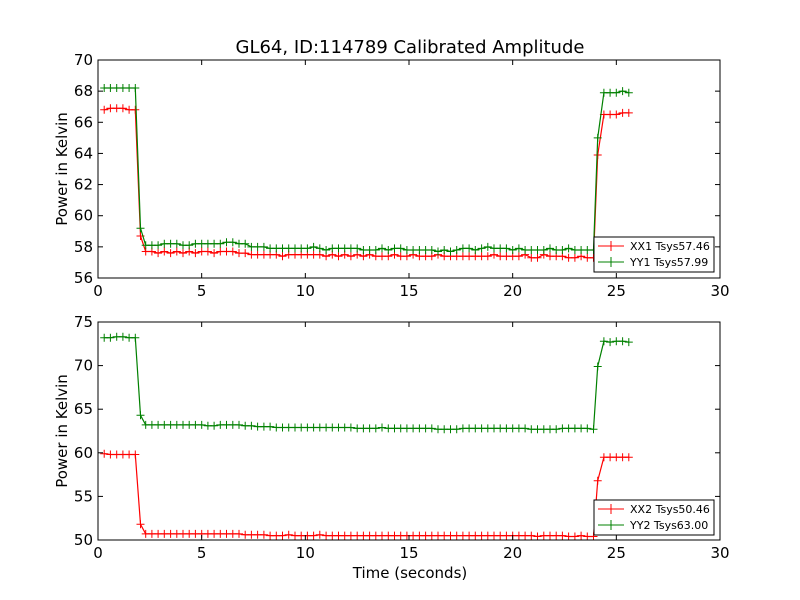 The width and height of the screenshot is (800, 600). I want to click on top-x-tick-label-0: 0, so click(98, 291).